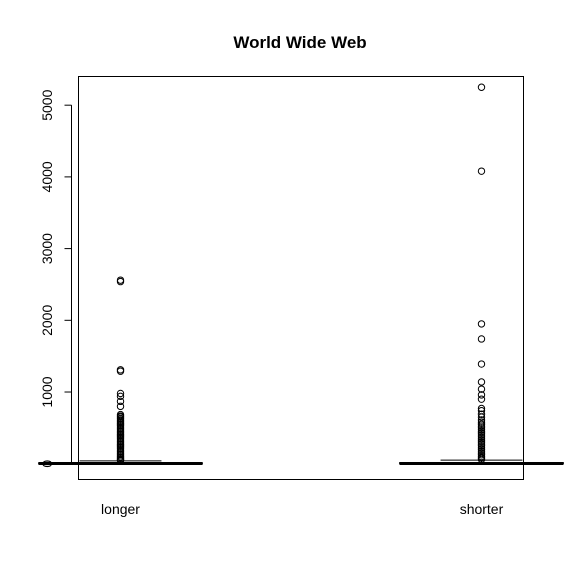 This screenshot has width=564, height=577. I want to click on y-tick-label: 2000, so click(47, 320).